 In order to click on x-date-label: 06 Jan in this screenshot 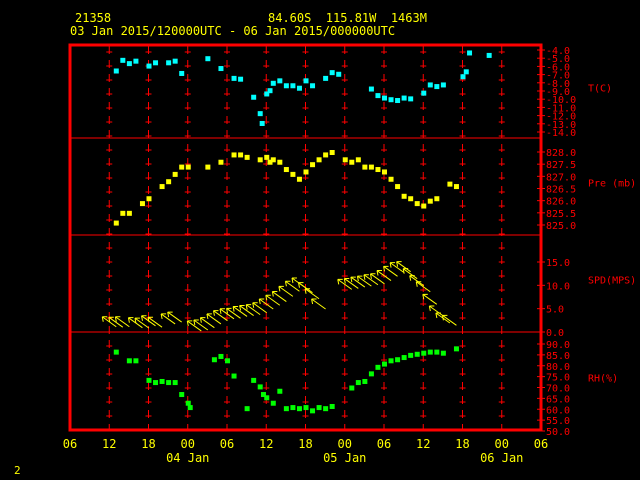, I will do `click(501, 458)`.